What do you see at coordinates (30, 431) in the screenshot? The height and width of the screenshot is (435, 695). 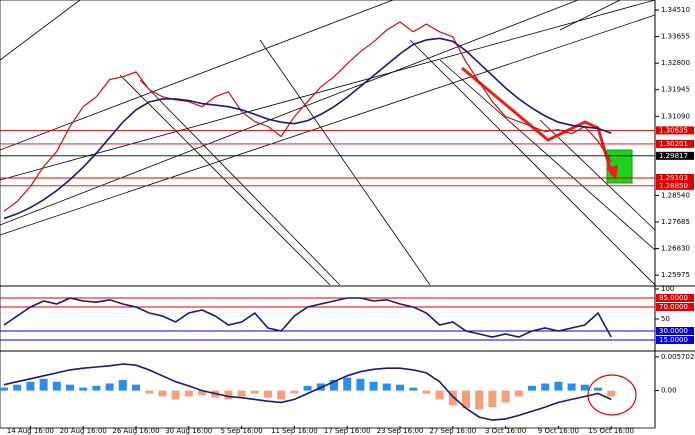 I see `x-tick-label: 14 Aug 16:00` at bounding box center [30, 431].